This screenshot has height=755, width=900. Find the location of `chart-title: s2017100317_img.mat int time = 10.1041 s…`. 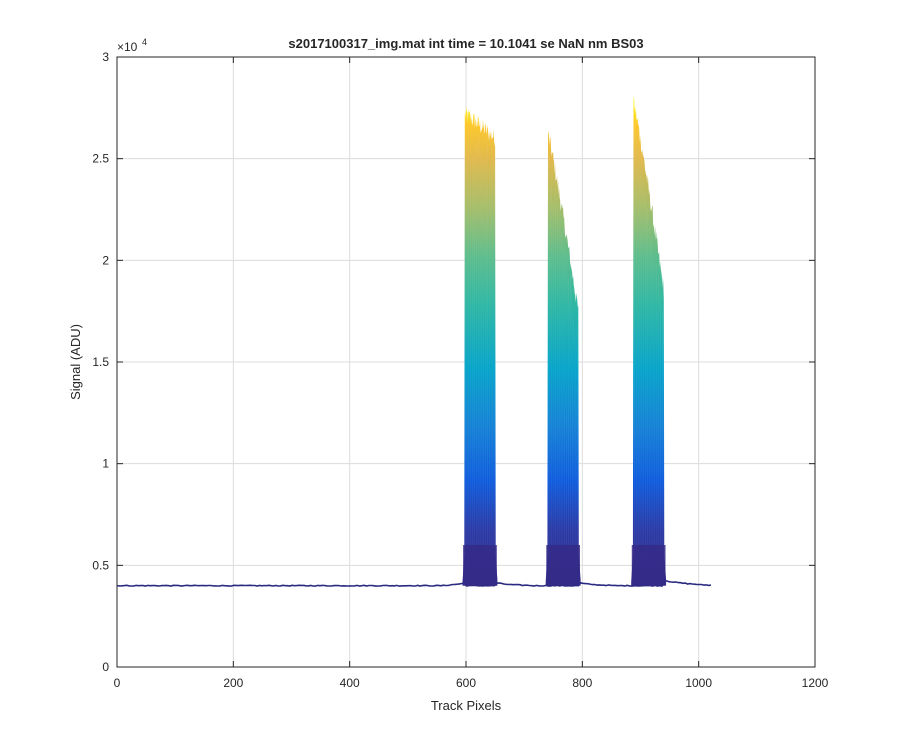

chart-title: s2017100317_img.mat int time = 10.1041 s… is located at coordinates (465, 43).